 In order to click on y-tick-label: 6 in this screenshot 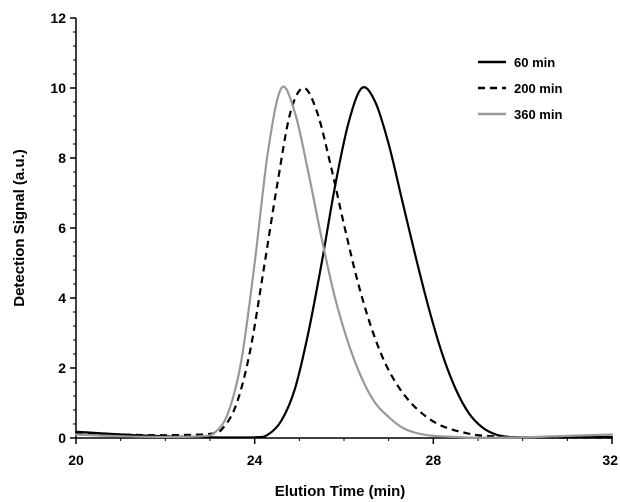, I will do `click(62, 228)`.